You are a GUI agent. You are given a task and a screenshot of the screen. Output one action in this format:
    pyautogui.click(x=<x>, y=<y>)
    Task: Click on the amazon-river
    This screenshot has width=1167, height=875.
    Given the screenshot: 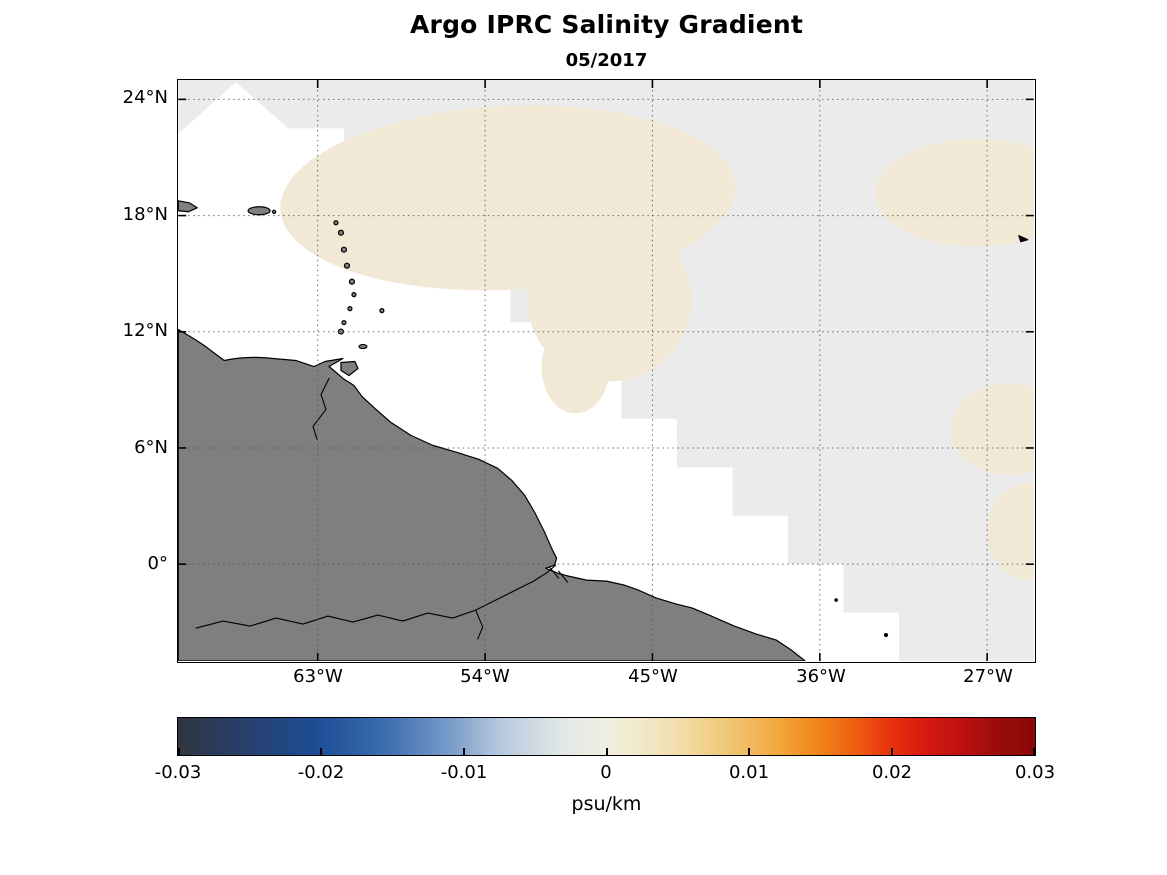 What is the action you would take?
    pyautogui.click(x=376, y=596)
    